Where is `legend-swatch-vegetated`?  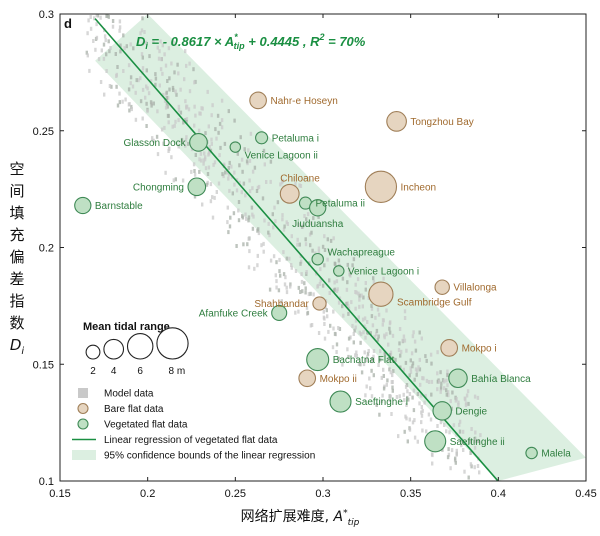 legend-swatch-vegetated is located at coordinates (83, 424).